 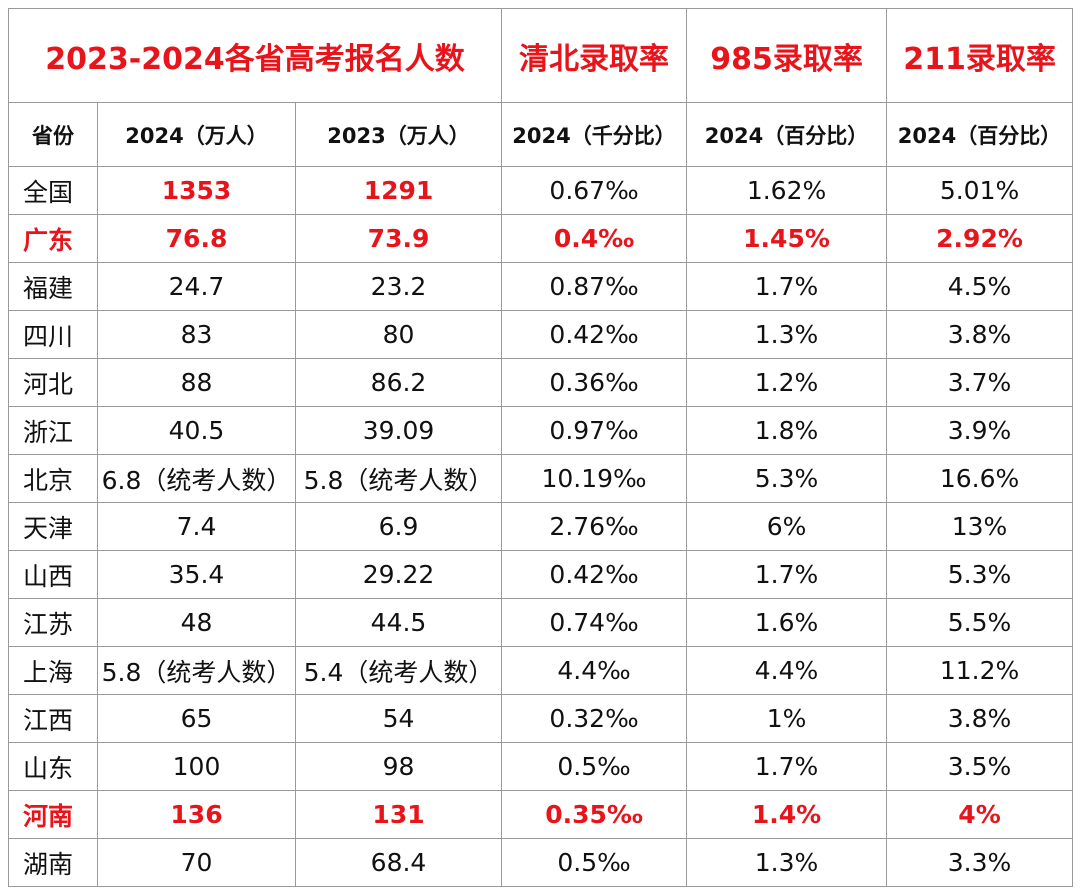 What do you see at coordinates (398, 862) in the screenshot?
I see `cell: 68.4` at bounding box center [398, 862].